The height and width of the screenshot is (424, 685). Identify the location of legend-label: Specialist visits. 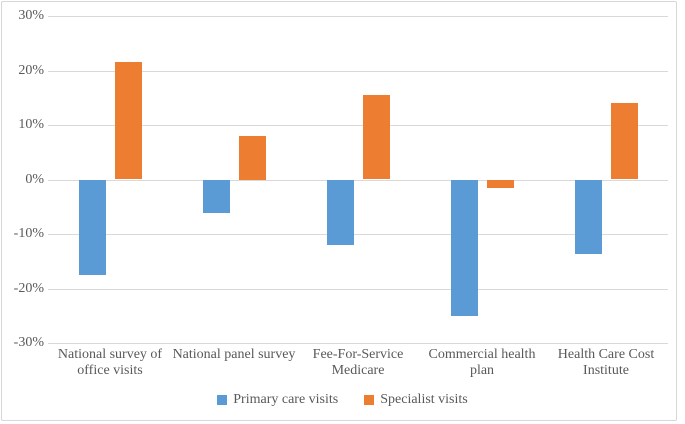
(424, 399).